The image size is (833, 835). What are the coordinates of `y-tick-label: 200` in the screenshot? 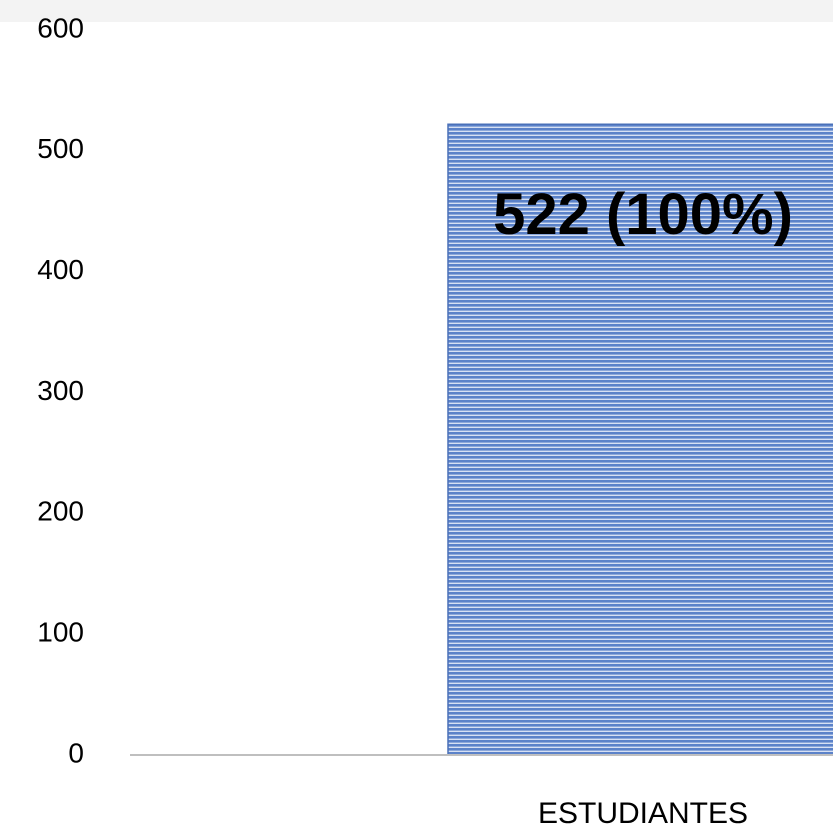 It's located at (60, 511).